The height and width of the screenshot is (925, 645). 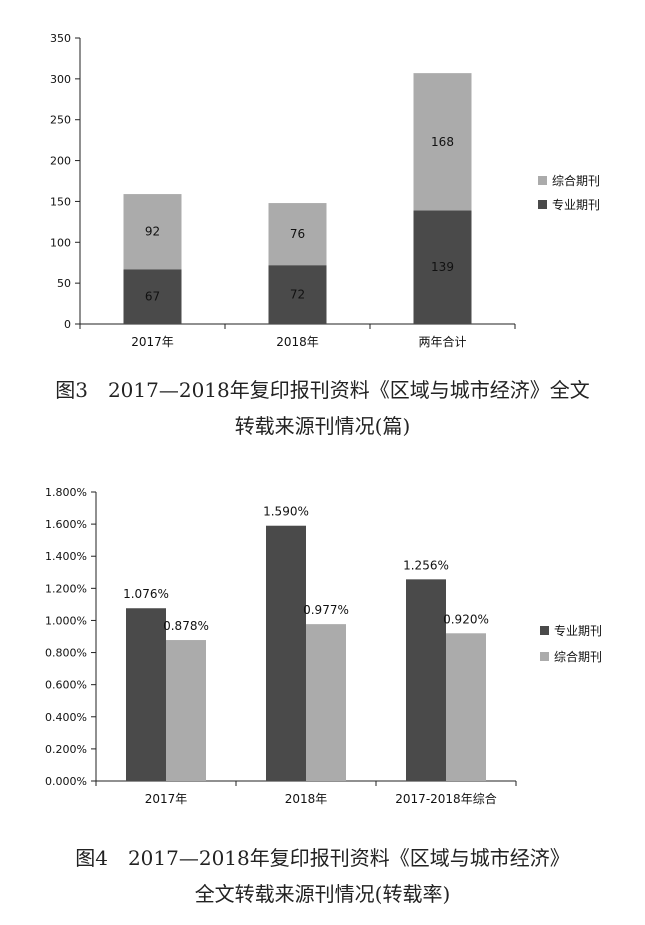 What do you see at coordinates (166, 799) in the screenshot?
I see `fig4-category-label: 2017年` at bounding box center [166, 799].